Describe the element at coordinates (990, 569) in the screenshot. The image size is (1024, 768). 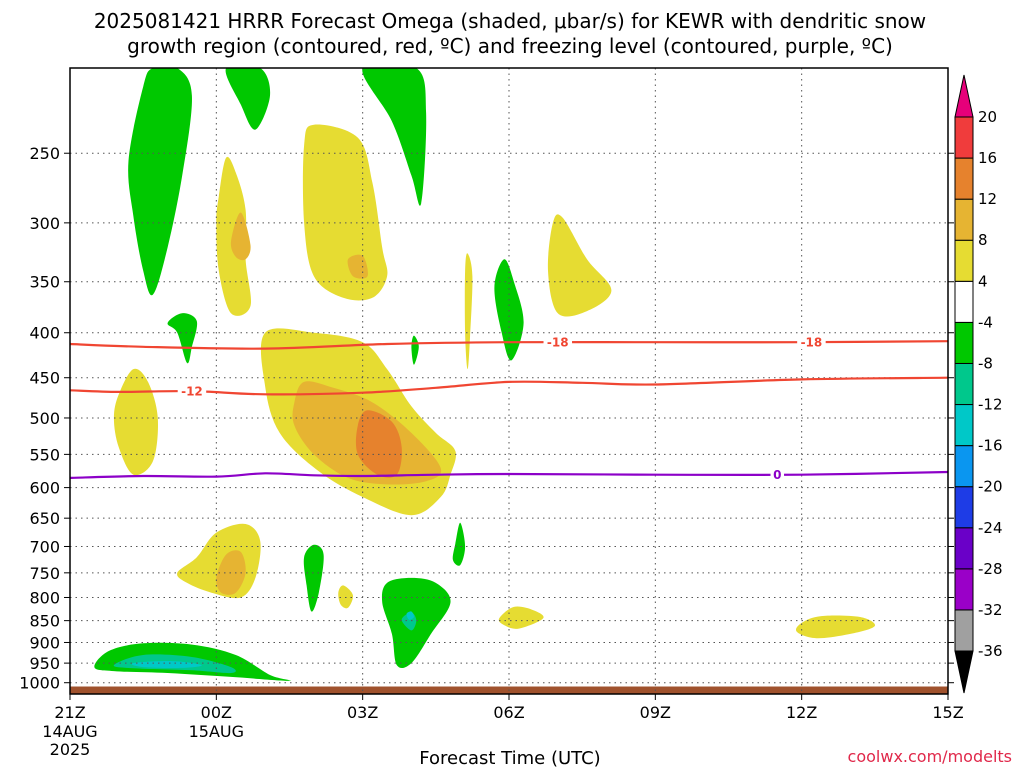
I see `colorbar-tick-label: -28` at that location.